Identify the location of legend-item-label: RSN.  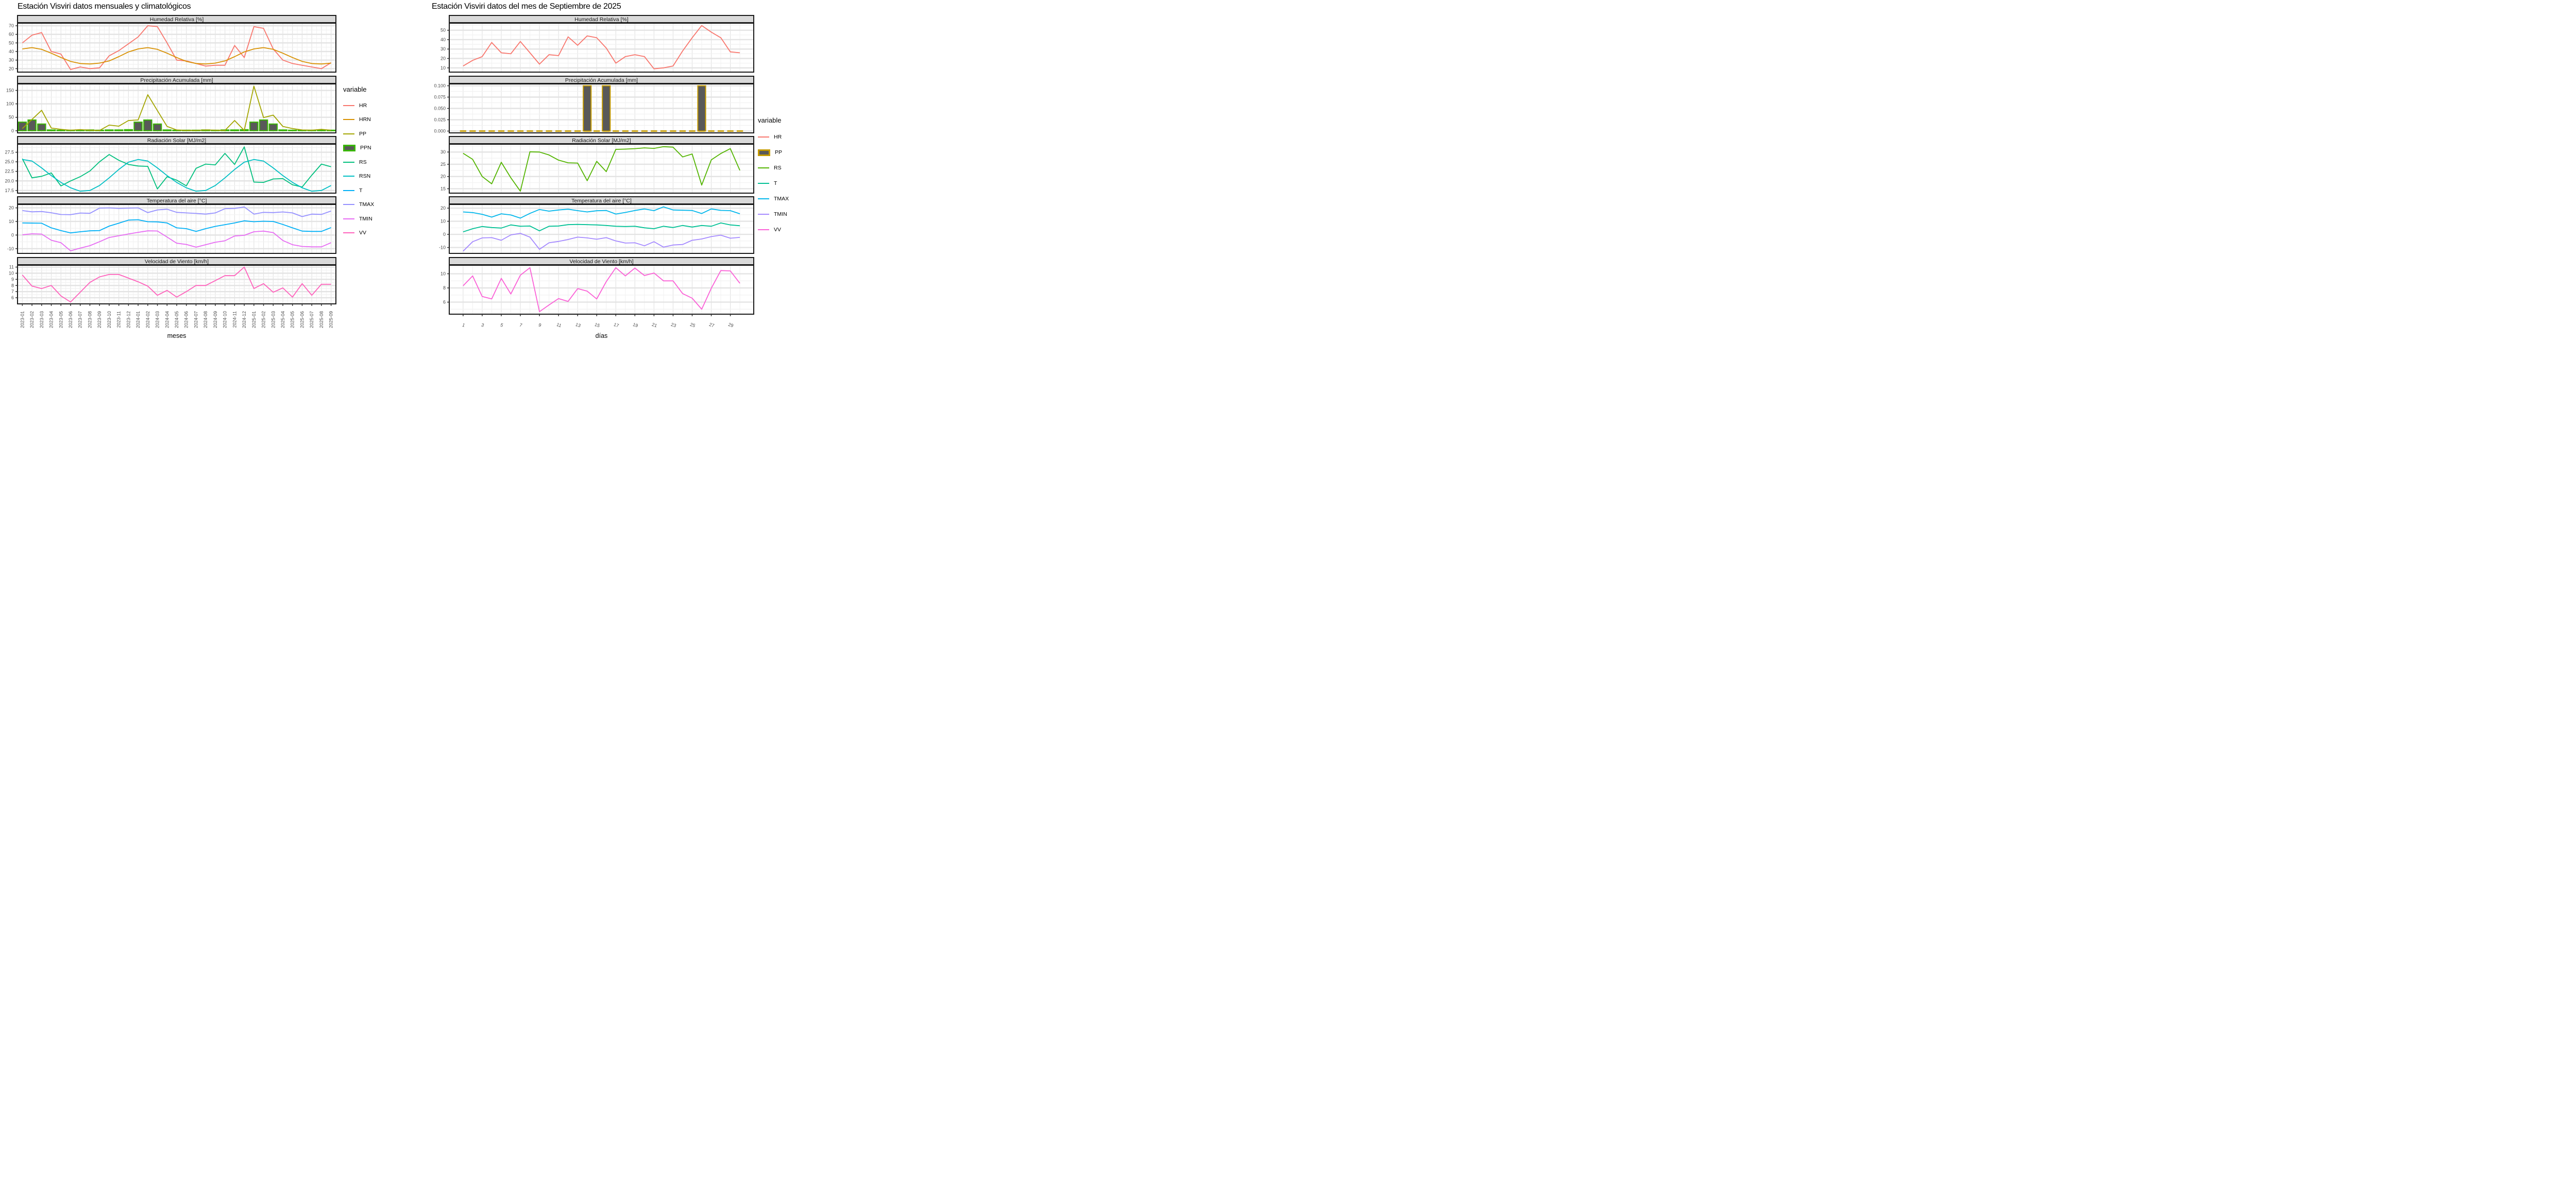
(365, 176).